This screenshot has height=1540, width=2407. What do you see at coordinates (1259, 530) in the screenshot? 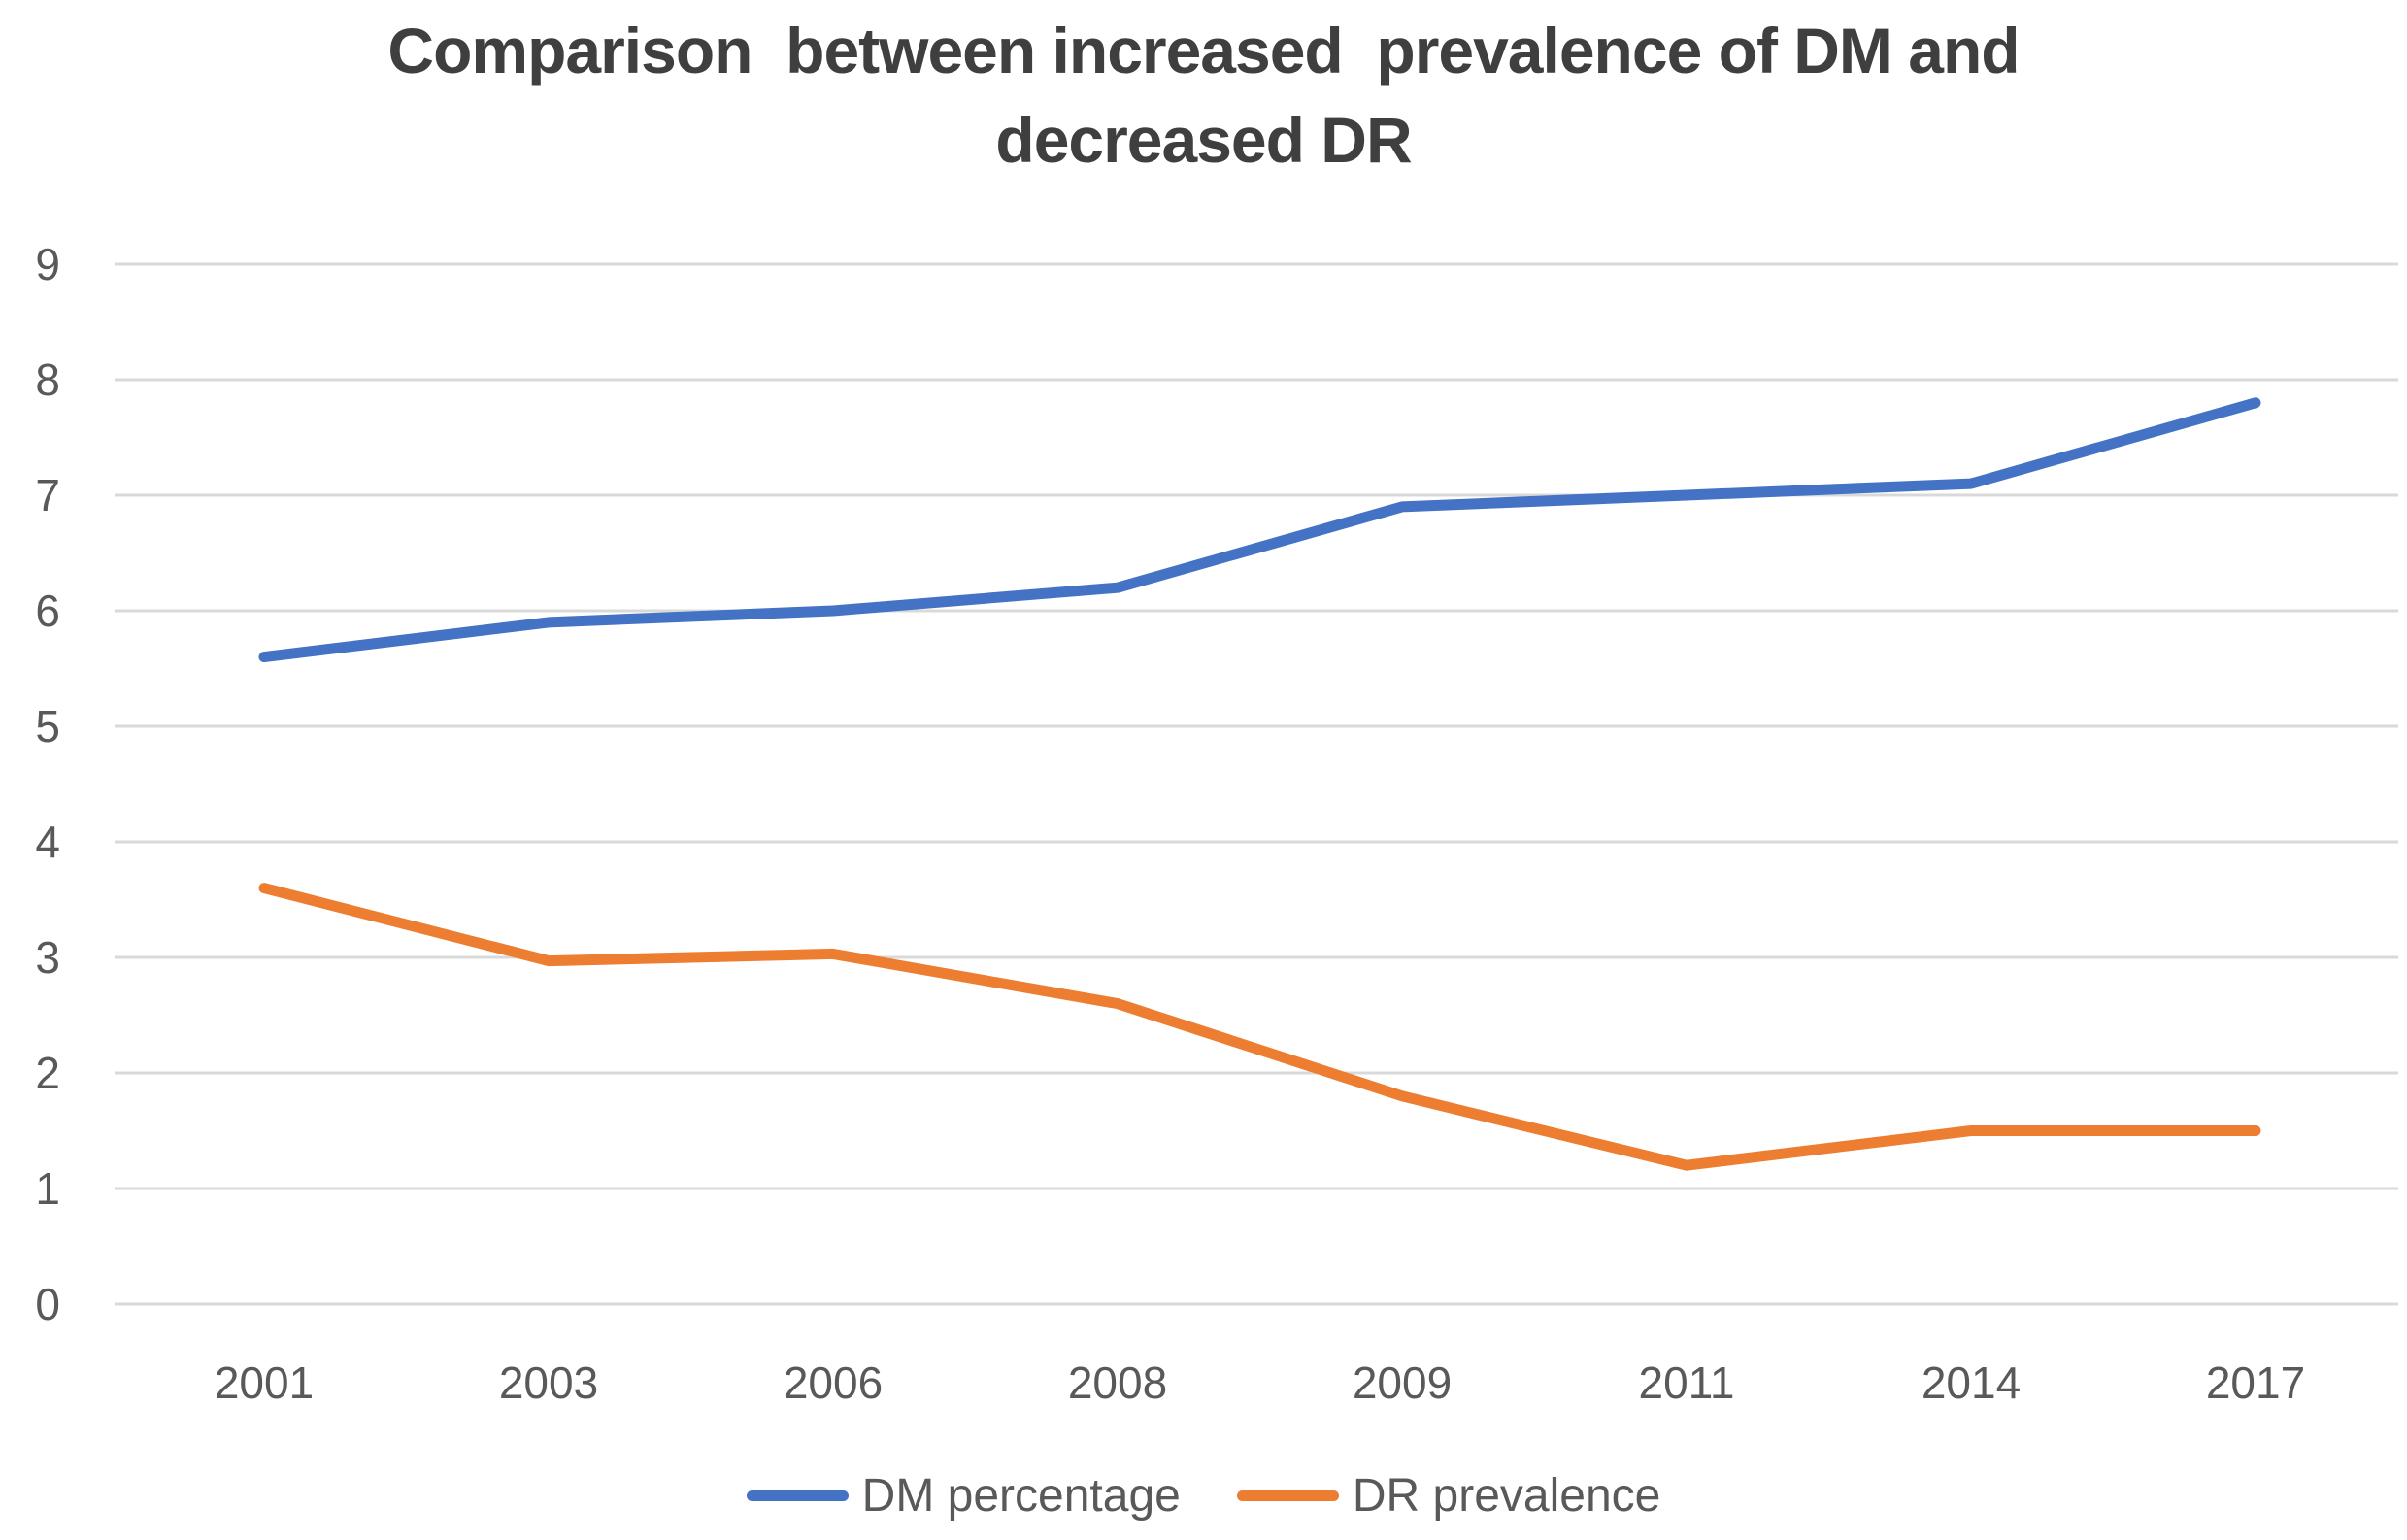
I see `dm-percentage-line` at bounding box center [1259, 530].